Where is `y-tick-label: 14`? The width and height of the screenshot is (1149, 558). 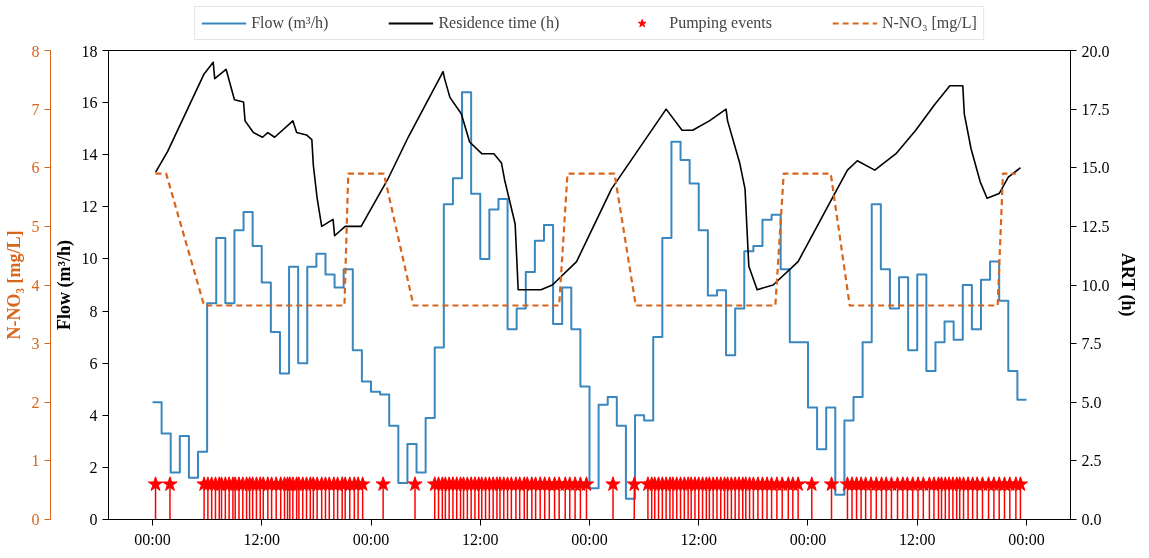
y-tick-label: 14 is located at coordinates (89, 155).